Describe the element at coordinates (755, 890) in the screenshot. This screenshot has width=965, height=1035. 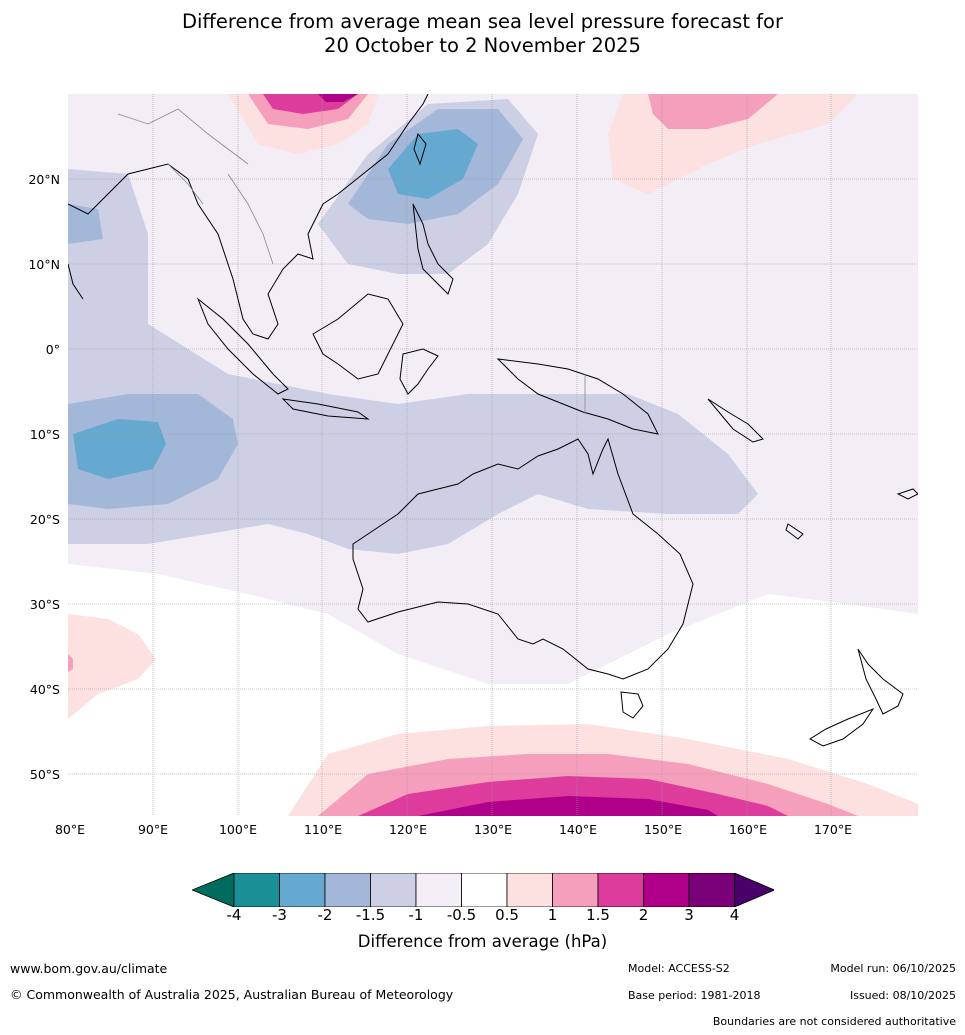
I see `colorbar-high-extend` at that location.